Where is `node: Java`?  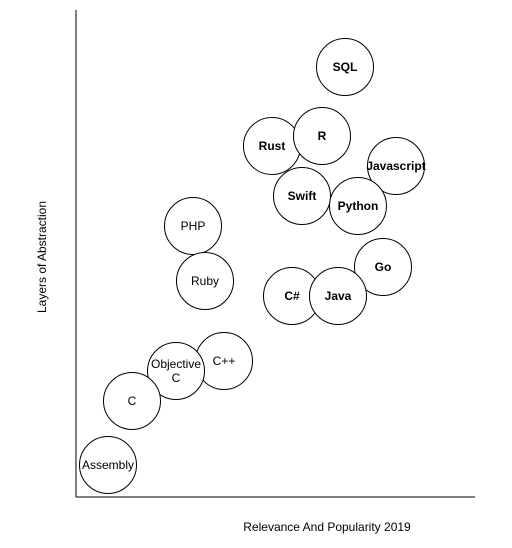 node: Java is located at coordinates (338, 296).